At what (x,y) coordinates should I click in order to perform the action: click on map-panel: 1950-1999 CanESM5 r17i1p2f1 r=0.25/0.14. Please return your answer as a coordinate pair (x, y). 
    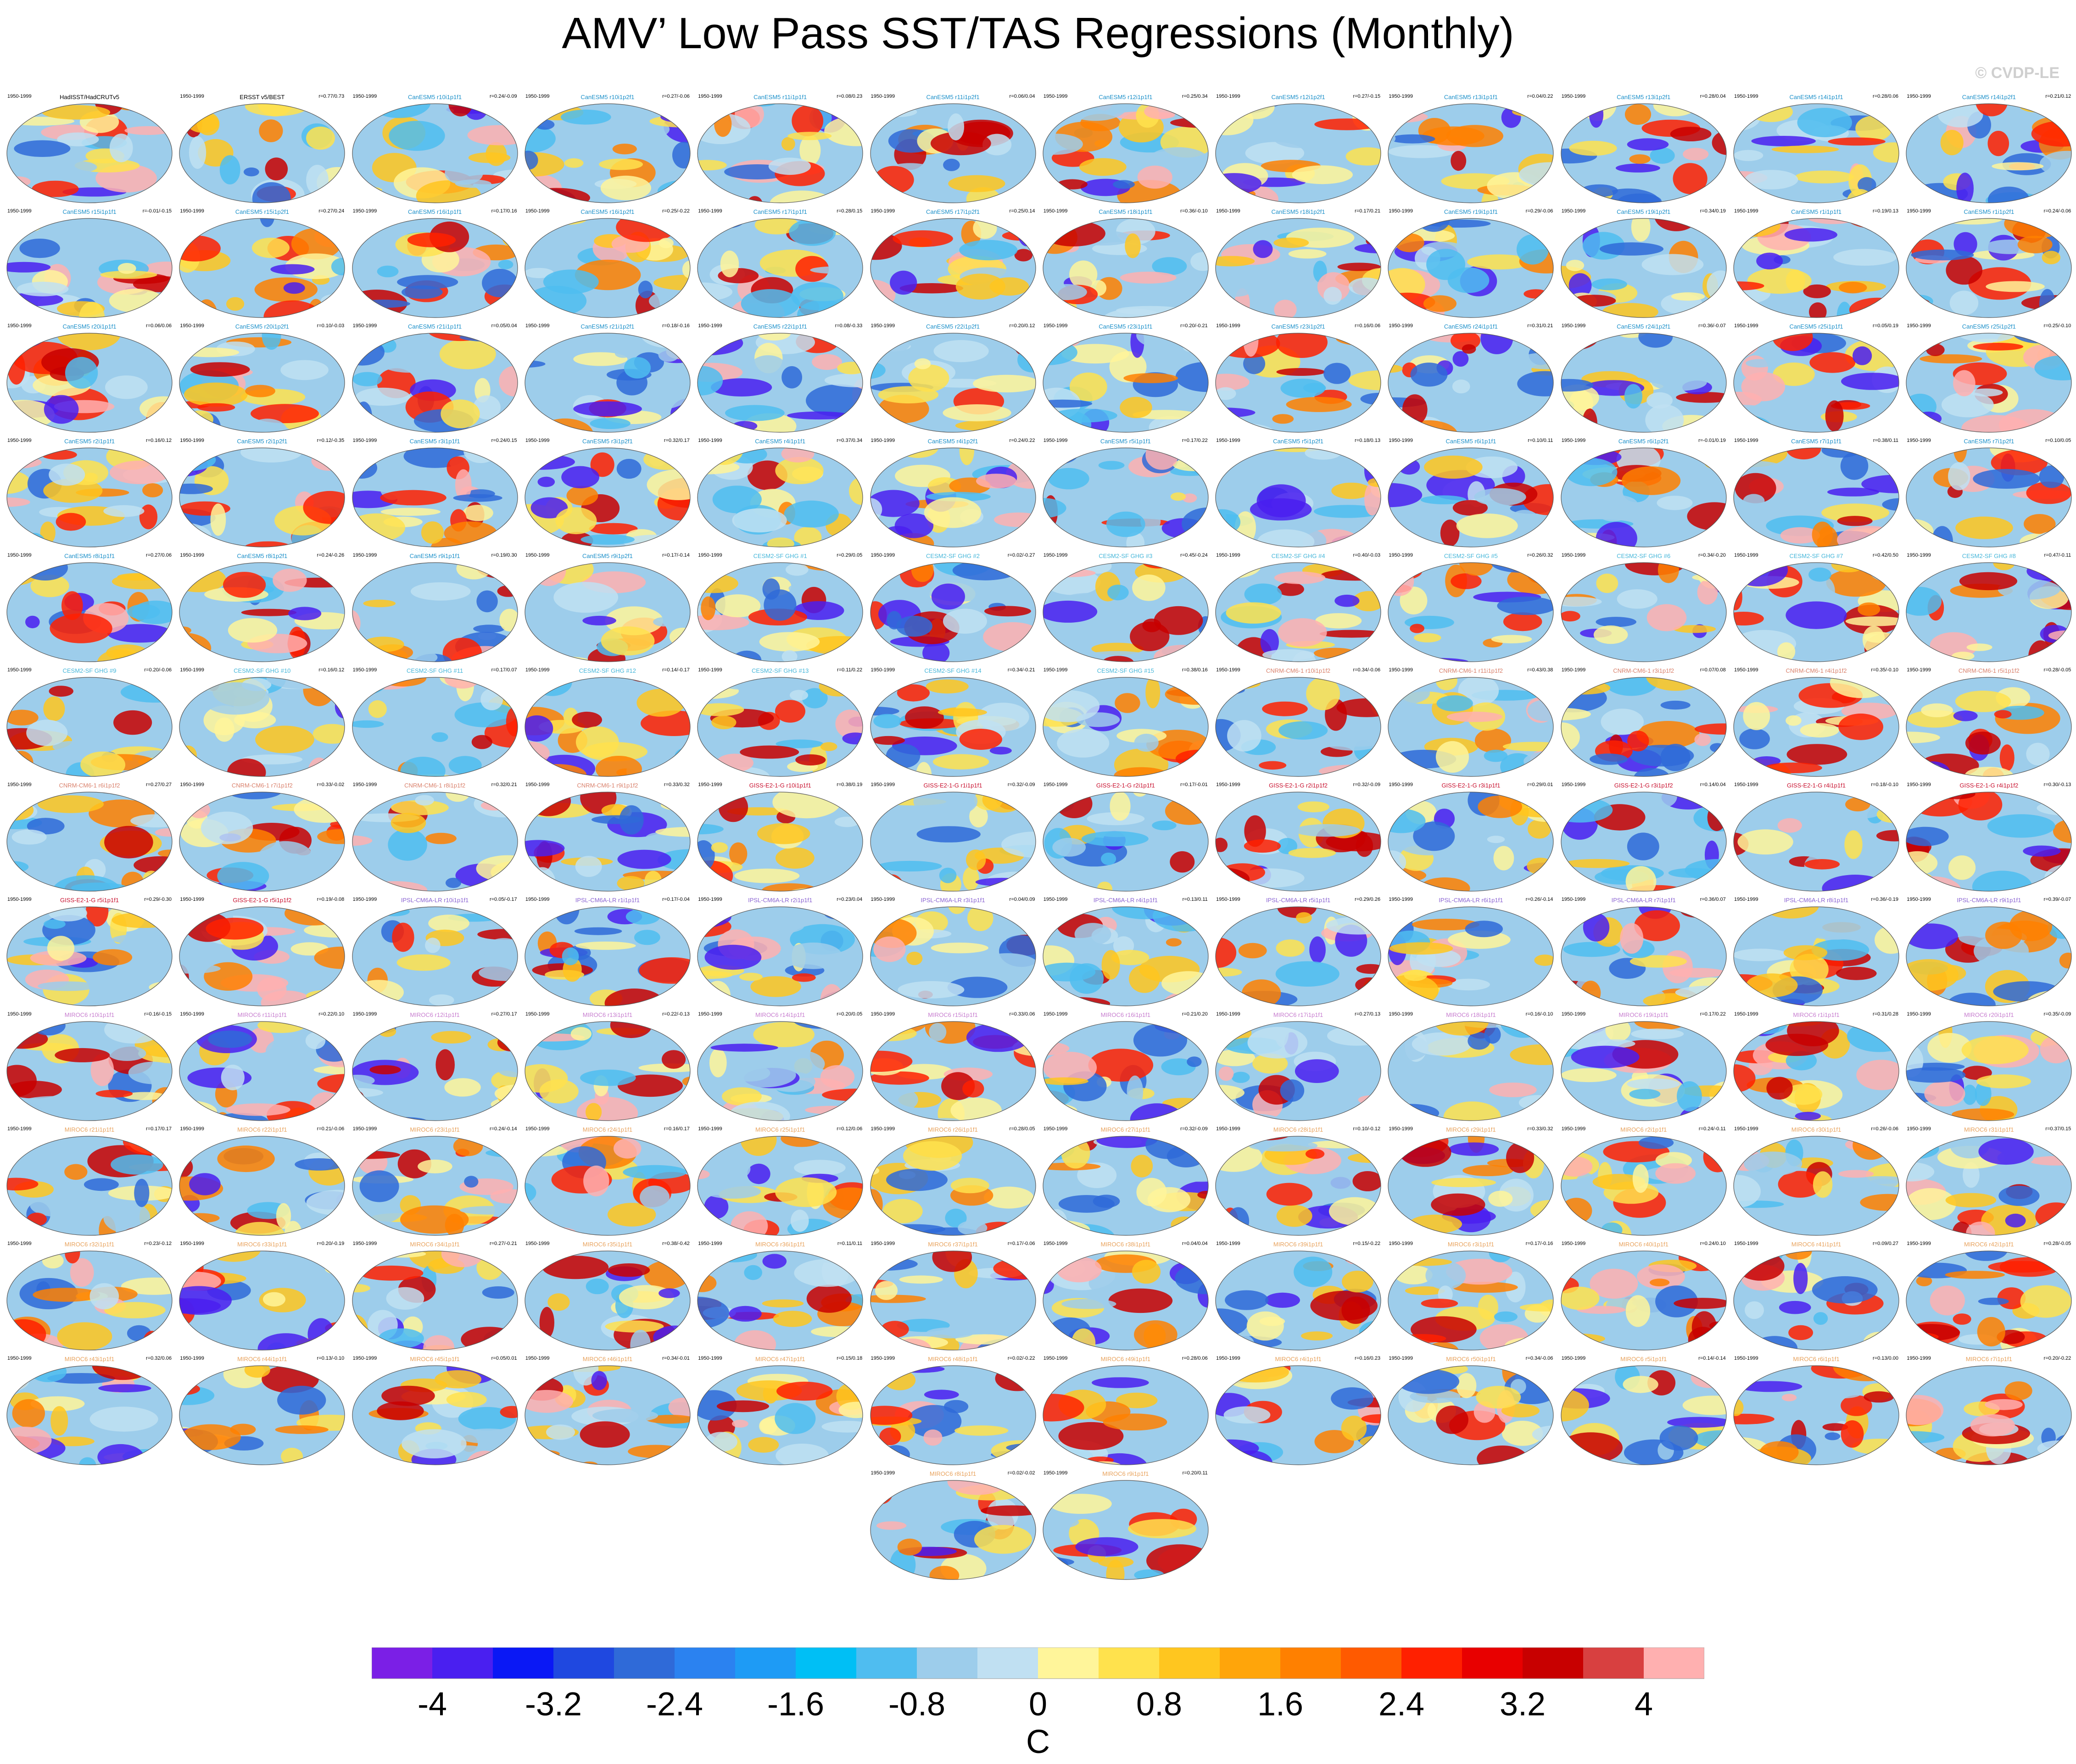
    Looking at the image, I should click on (953, 264).